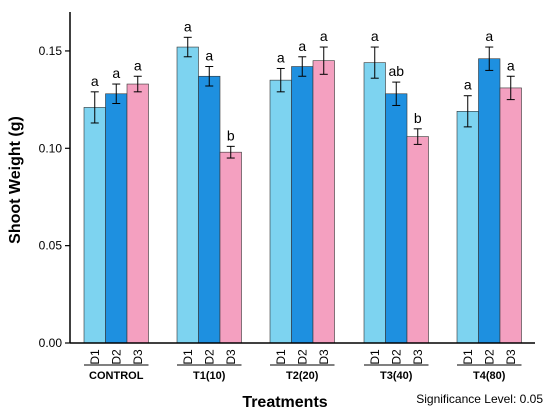  I want to click on y-axis-ticks: 0.00 0.05 0.10 0.15, so click(54, 197).